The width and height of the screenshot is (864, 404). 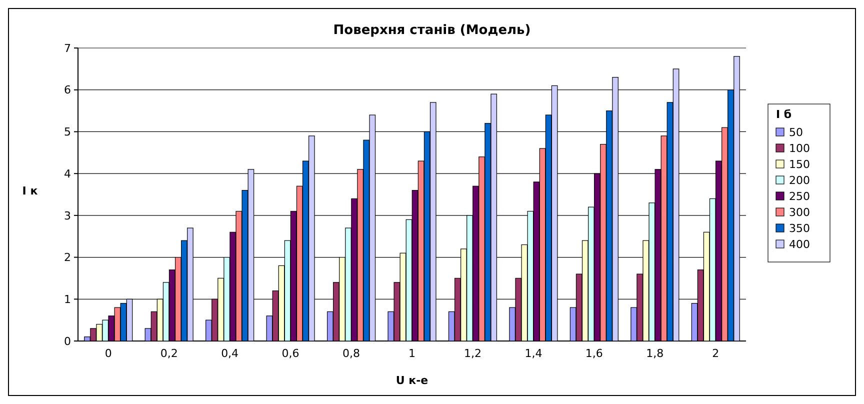 What do you see at coordinates (799, 180) in the screenshot?
I see `legend-label: 200` at bounding box center [799, 180].